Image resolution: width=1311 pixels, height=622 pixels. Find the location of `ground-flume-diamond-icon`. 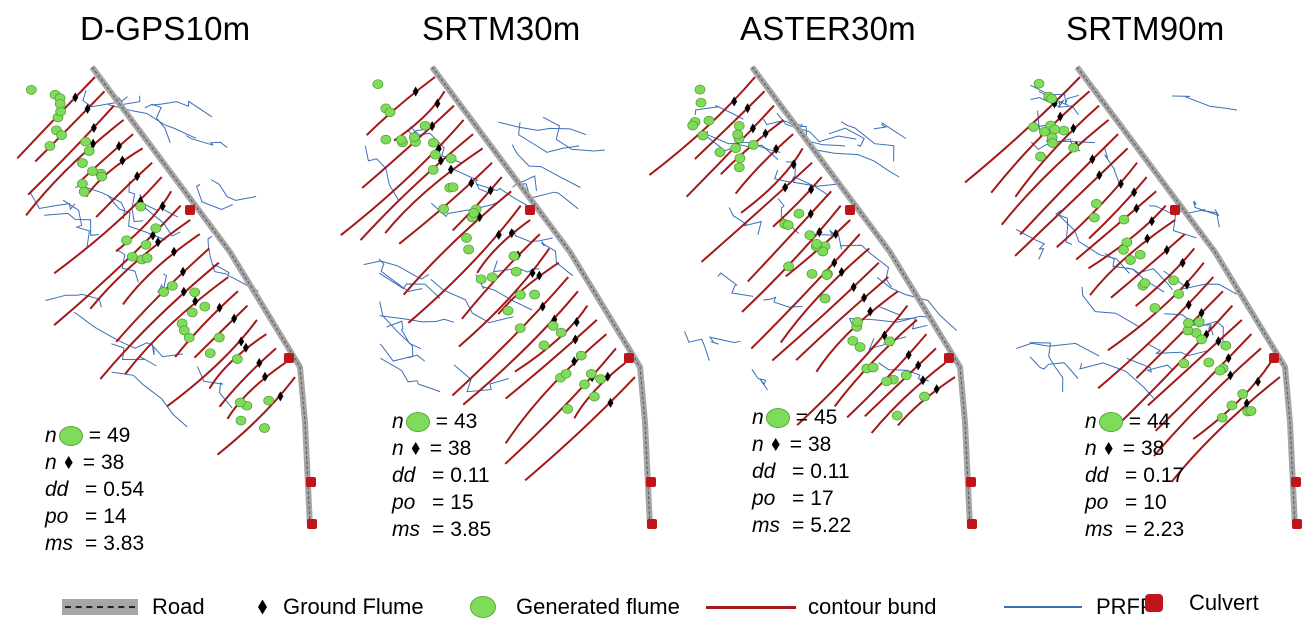

ground-flume-diamond-icon is located at coordinates (1108, 448).